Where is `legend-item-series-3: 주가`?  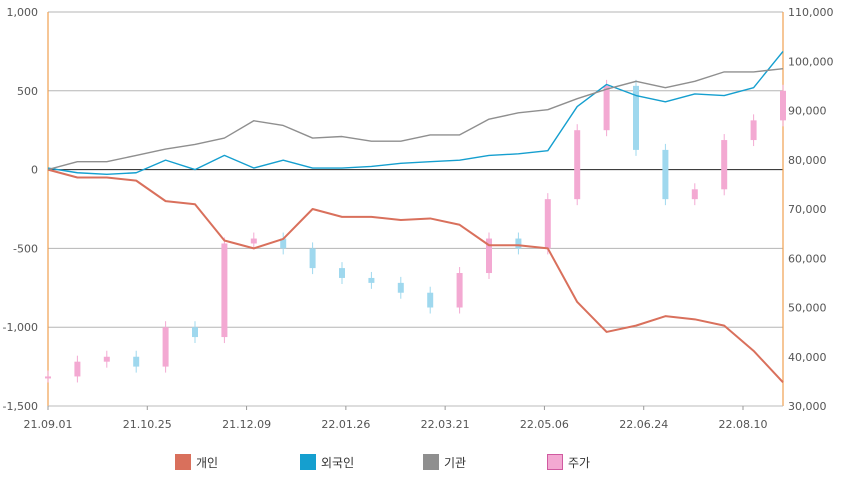
legend-item-series-3: 주가 is located at coordinates (568, 462).